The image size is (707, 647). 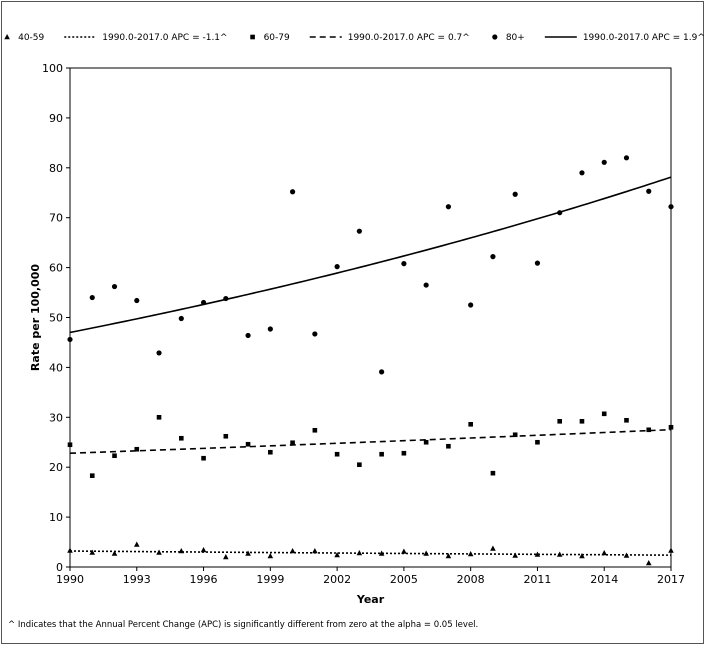 I want to click on legend-item: 1990.0-2017.0 APC = 0.7^, so click(x=389, y=38).